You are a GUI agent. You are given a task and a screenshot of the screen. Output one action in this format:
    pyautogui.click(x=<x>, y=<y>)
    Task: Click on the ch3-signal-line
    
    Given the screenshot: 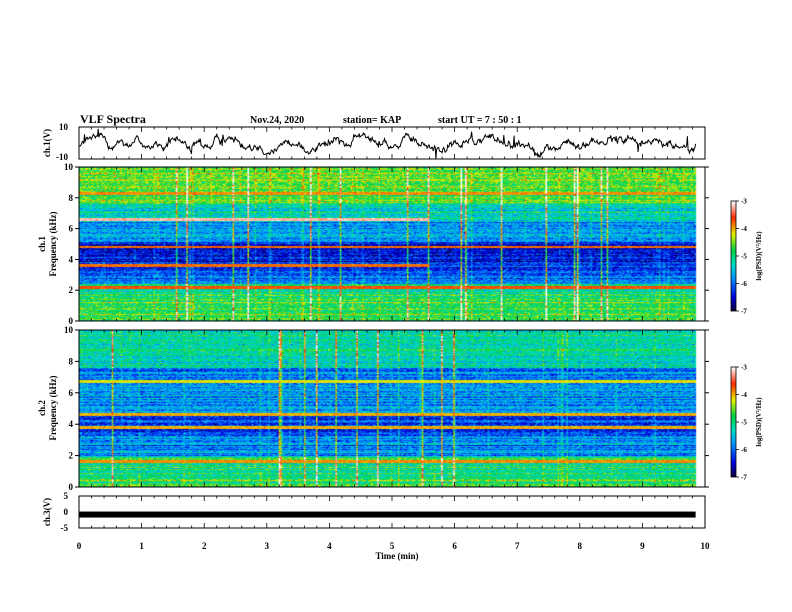 What is the action you would take?
    pyautogui.click(x=387, y=514)
    